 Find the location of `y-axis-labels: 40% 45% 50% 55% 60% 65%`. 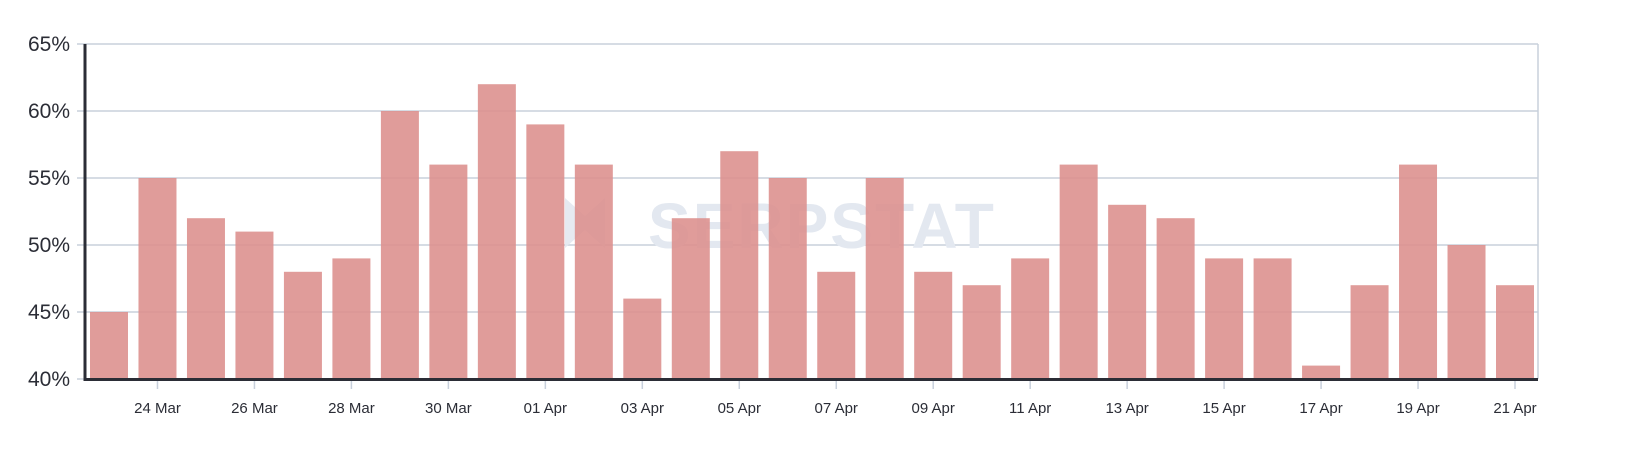

y-axis-labels: 40% 45% 50% 55% 60% 65% is located at coordinates (49, 212).